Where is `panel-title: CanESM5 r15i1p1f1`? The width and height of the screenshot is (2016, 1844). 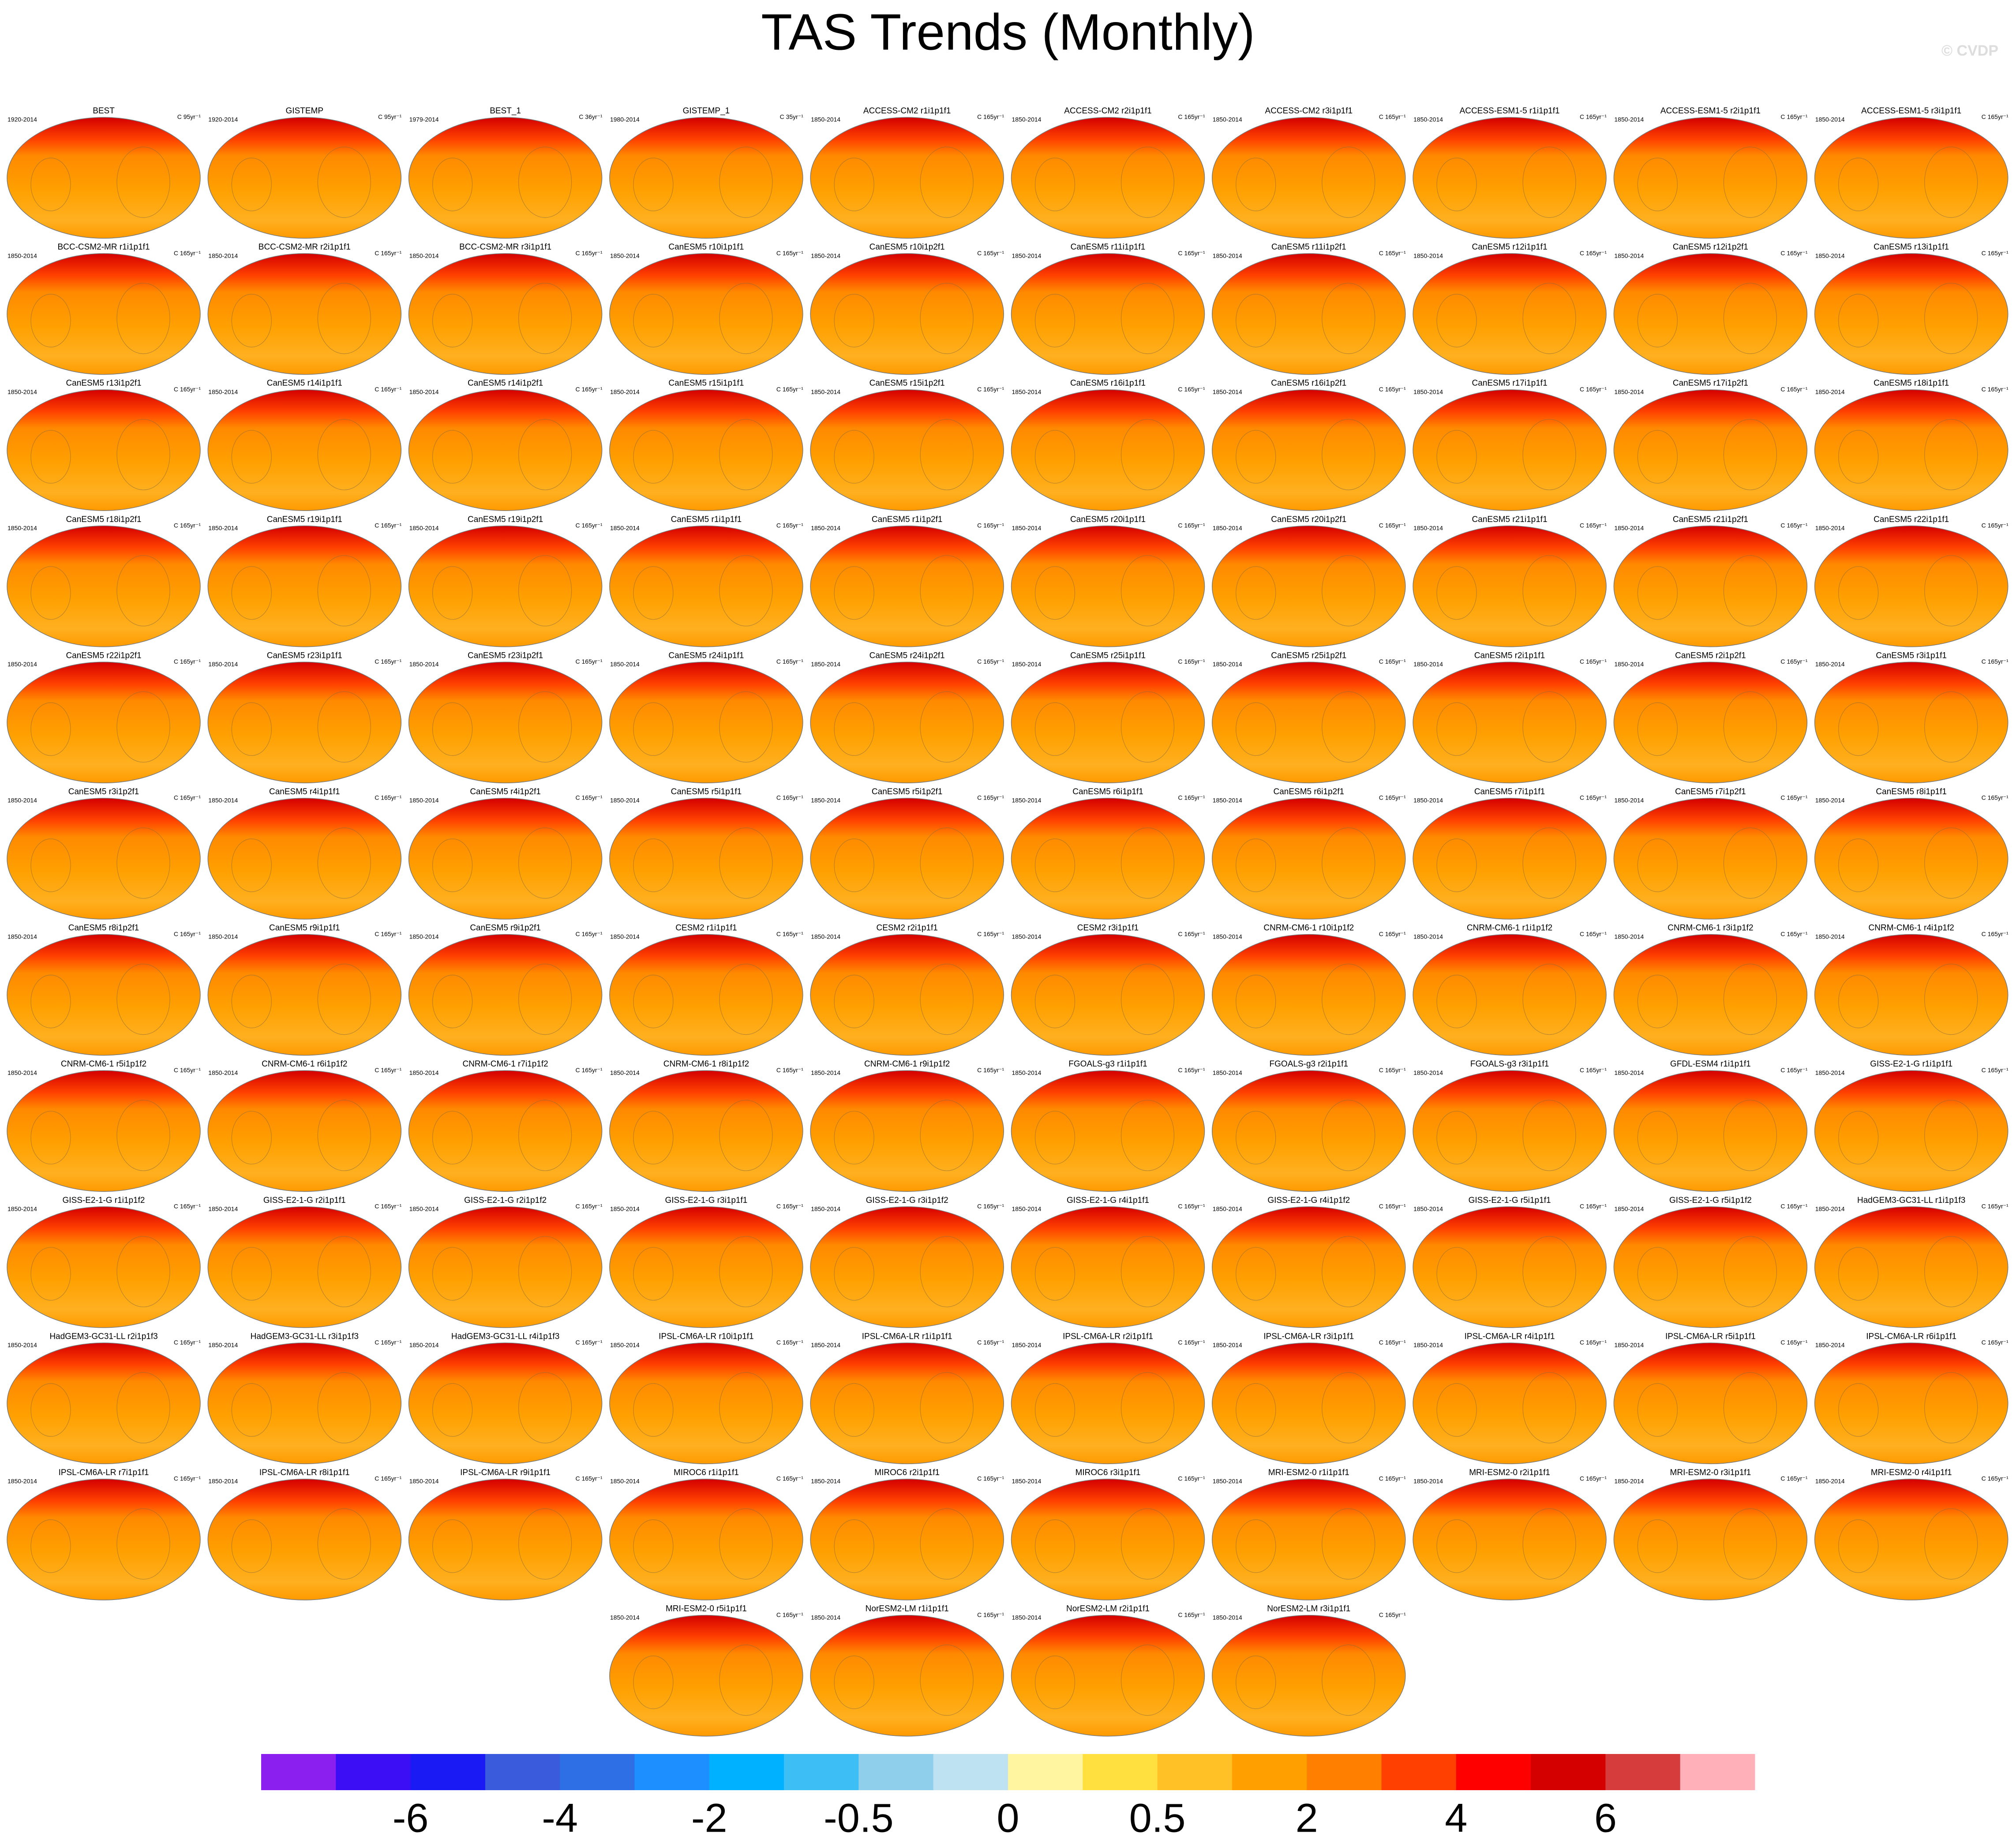 panel-title: CanESM5 r15i1p1f1 is located at coordinates (706, 383).